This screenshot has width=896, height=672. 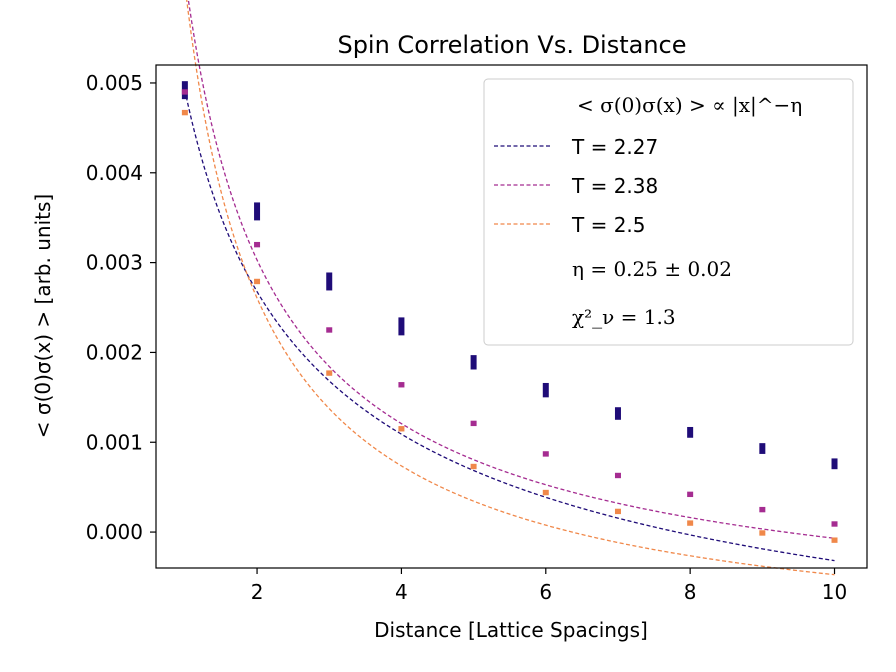 I want to click on x-tick-label: 4, so click(x=401, y=592).